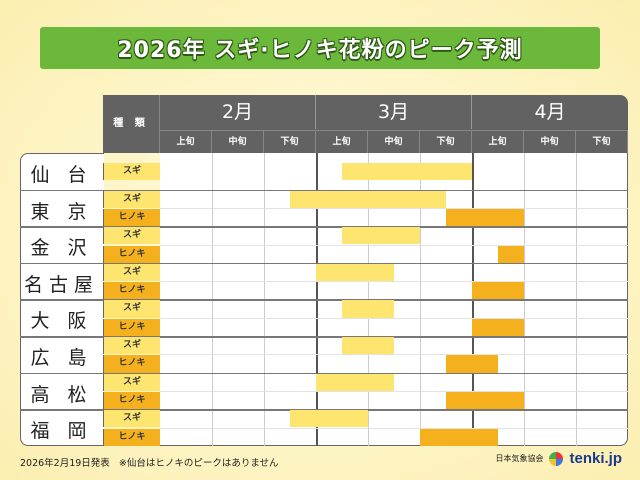  What do you see at coordinates (198, 463) in the screenshot?
I see `remark: ※仙台はヒノキのピークはありません` at bounding box center [198, 463].